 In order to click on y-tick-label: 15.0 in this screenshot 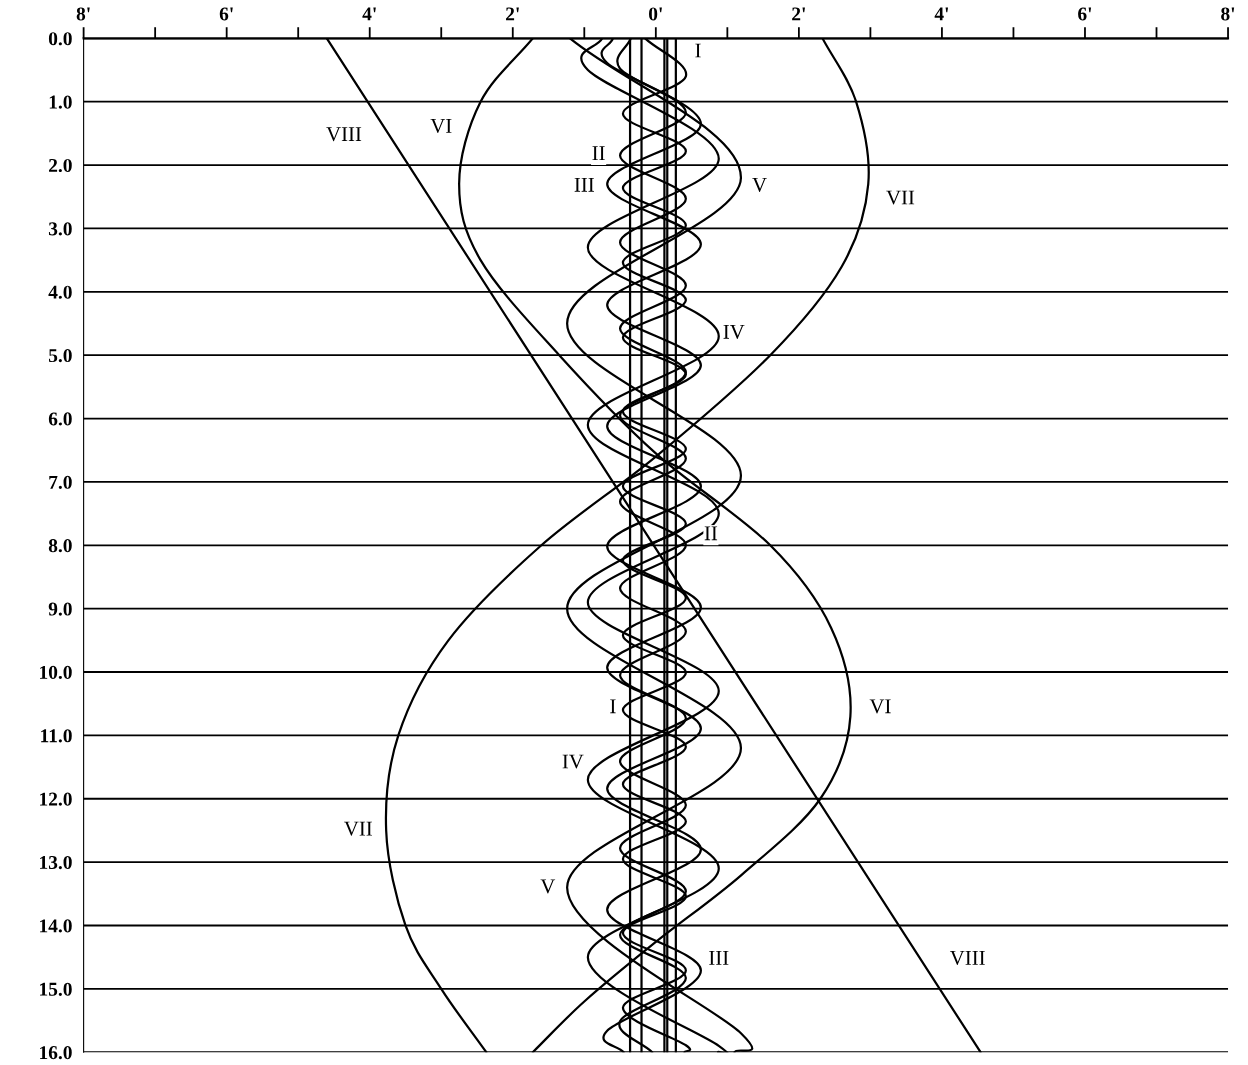, I will do `click(56, 989)`.